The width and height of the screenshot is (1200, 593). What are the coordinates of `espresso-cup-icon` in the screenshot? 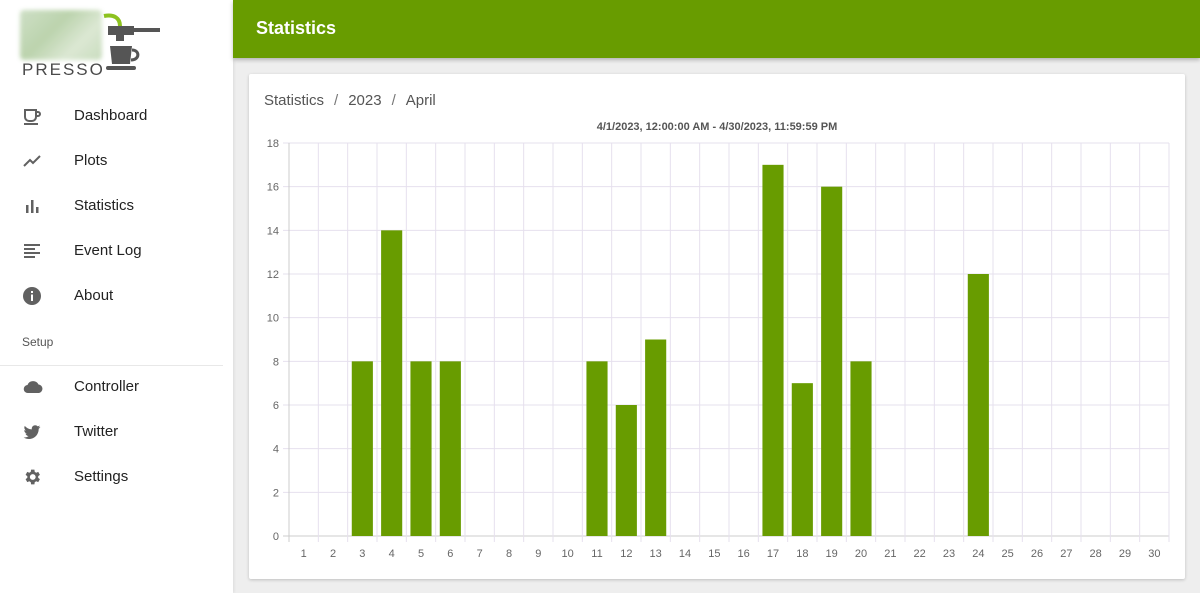 It's located at (131, 41).